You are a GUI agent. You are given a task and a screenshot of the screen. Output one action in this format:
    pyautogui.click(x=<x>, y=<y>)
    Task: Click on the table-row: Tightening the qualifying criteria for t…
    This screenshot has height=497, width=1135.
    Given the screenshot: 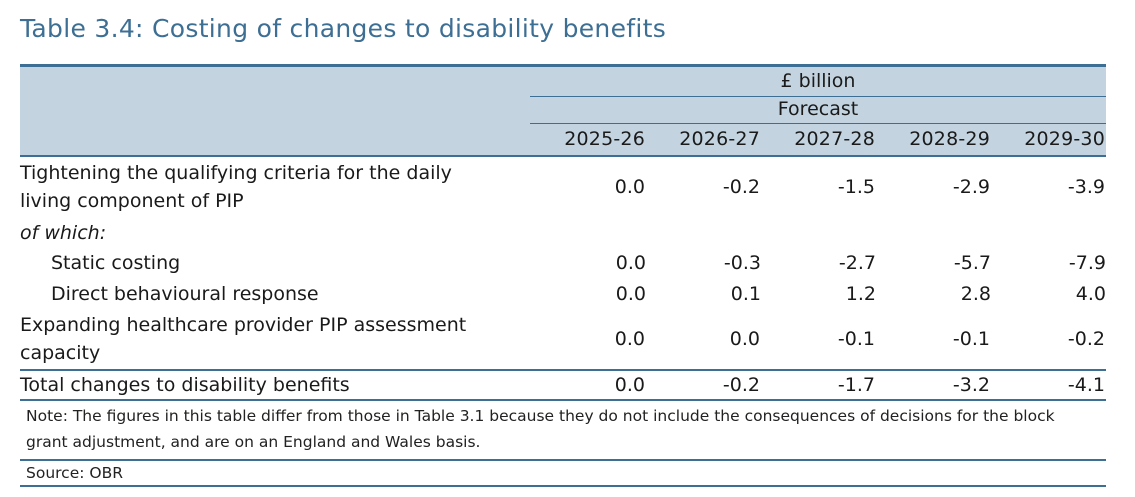 What is the action you would take?
    pyautogui.click(x=563, y=187)
    